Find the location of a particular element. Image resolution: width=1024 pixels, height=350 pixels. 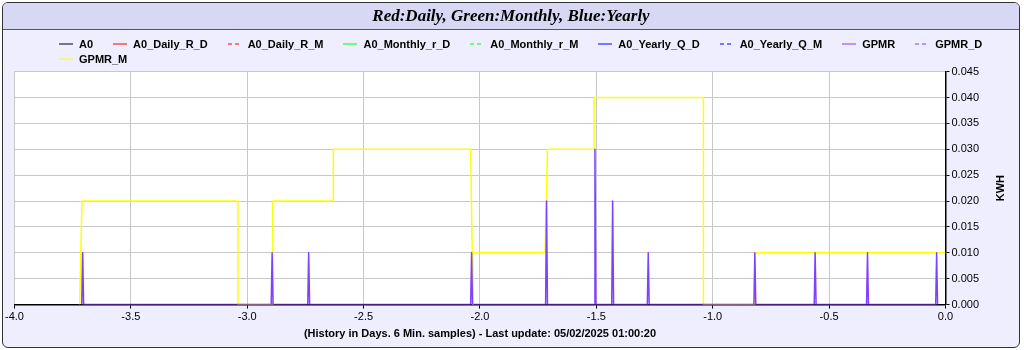

x-tick-label: -3.0 is located at coordinates (247, 316).